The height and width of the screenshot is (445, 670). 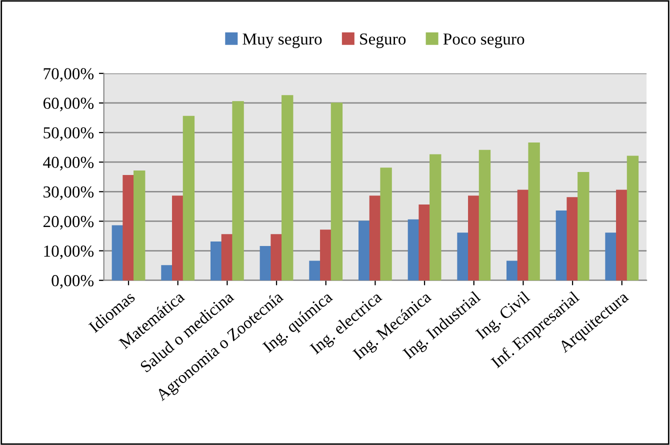 I want to click on legend-label: Muy seguro, so click(x=282, y=41).